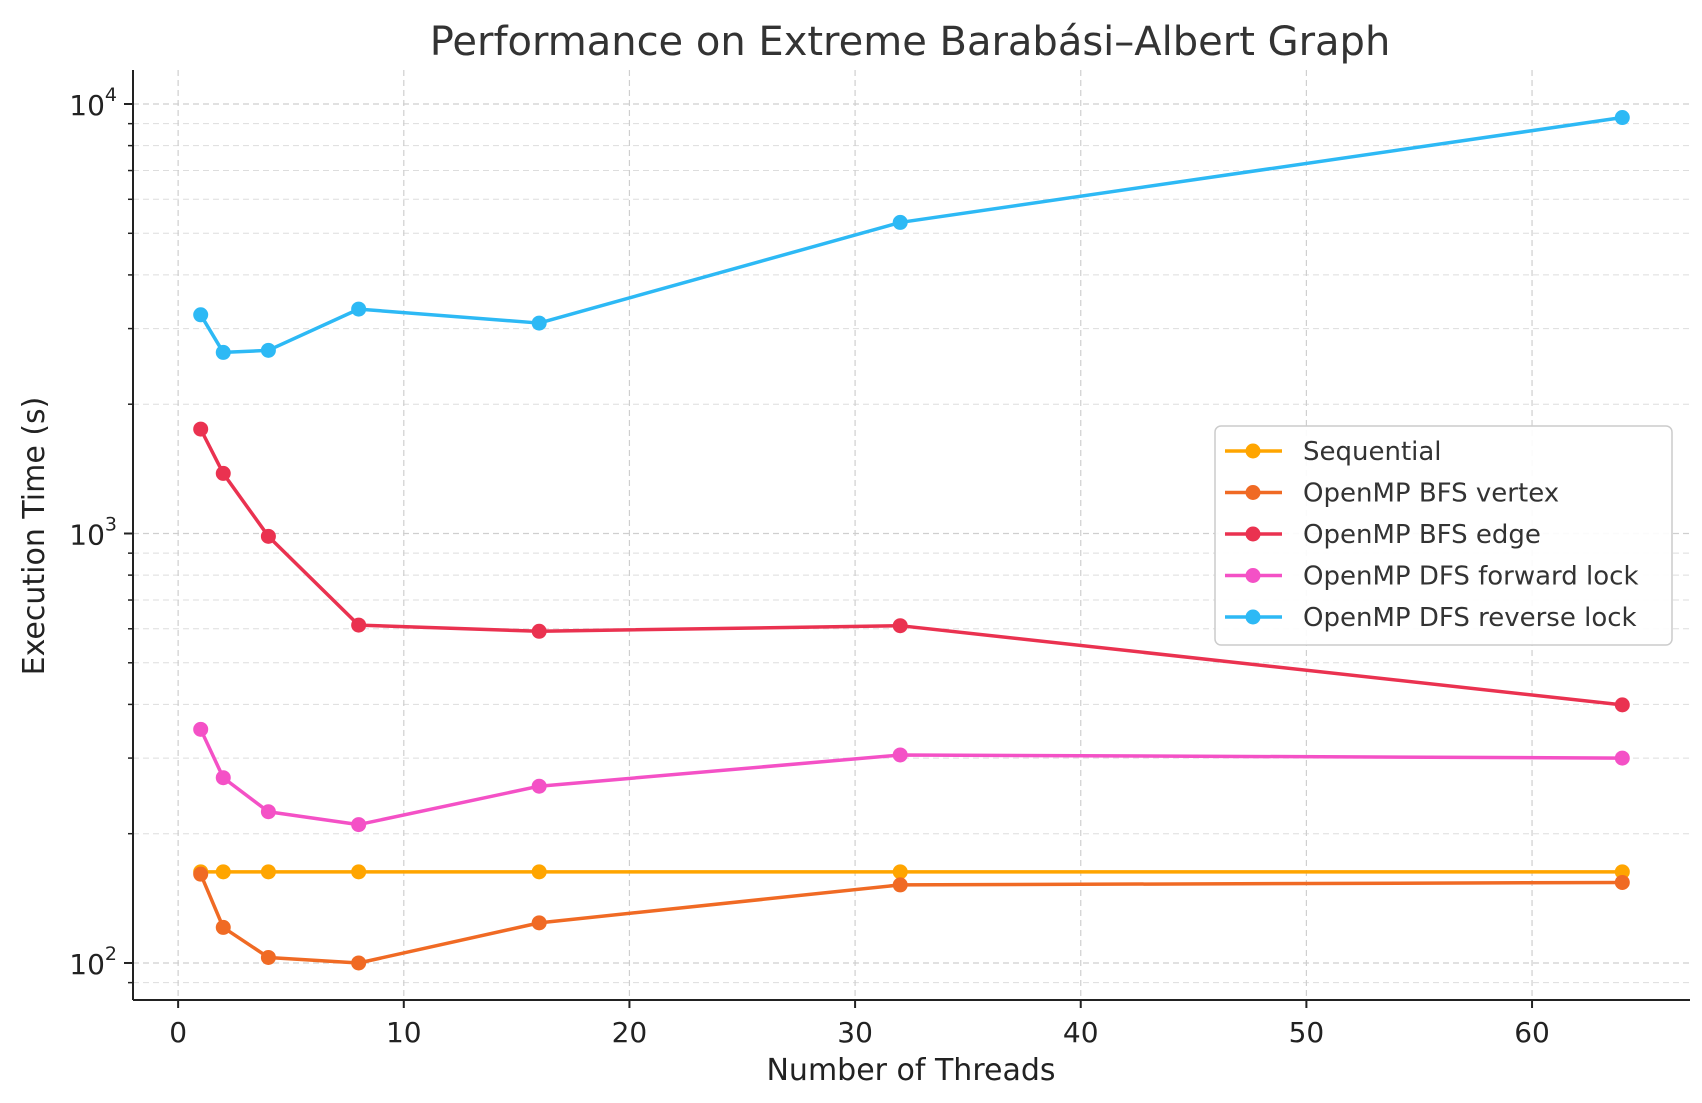  What do you see at coordinates (855, 1032) in the screenshot?
I see `x-tick-label: 30` at bounding box center [855, 1032].